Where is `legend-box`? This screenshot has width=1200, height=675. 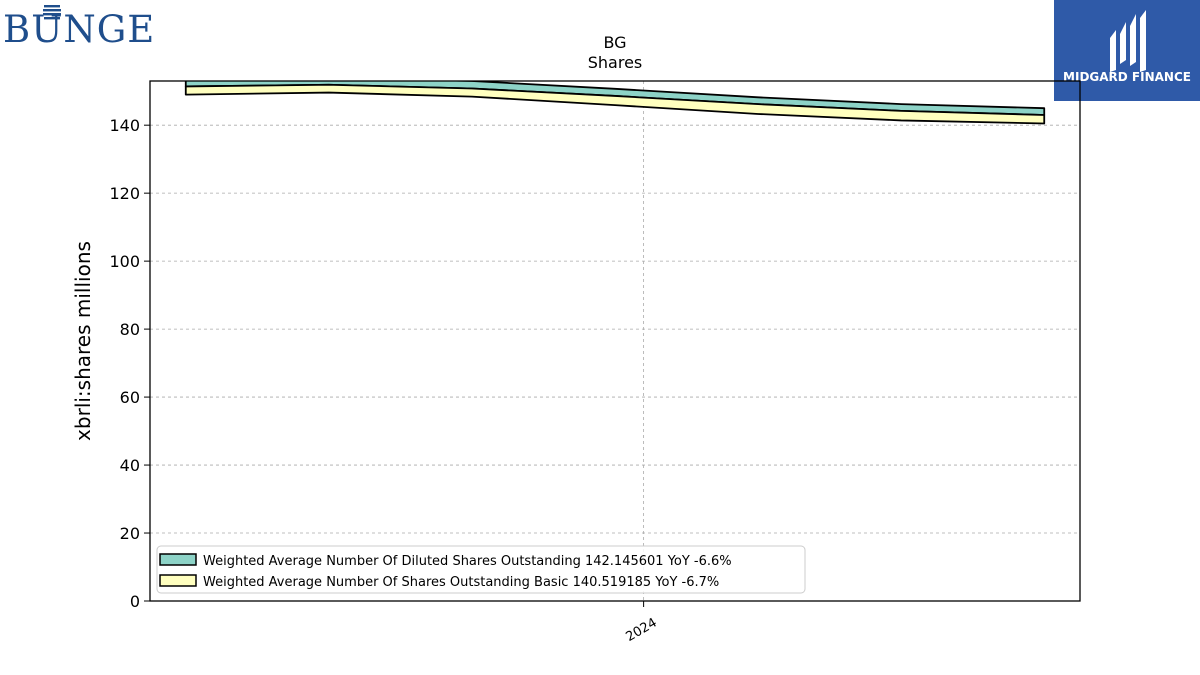 legend-box is located at coordinates (481, 569).